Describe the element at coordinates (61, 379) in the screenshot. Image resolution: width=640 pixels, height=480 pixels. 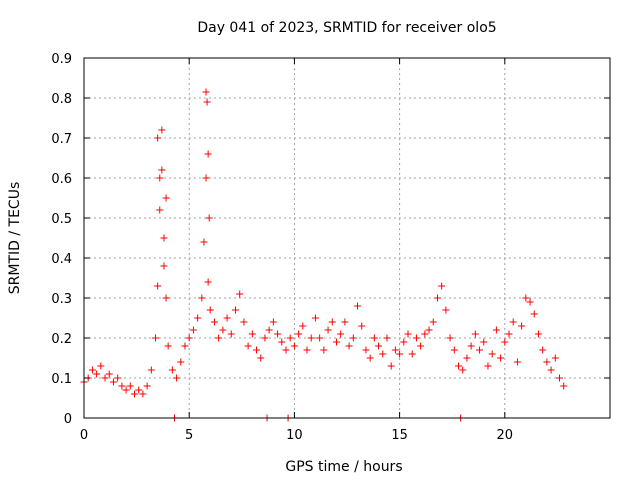
I see `y-tick-label: 0.1` at that location.